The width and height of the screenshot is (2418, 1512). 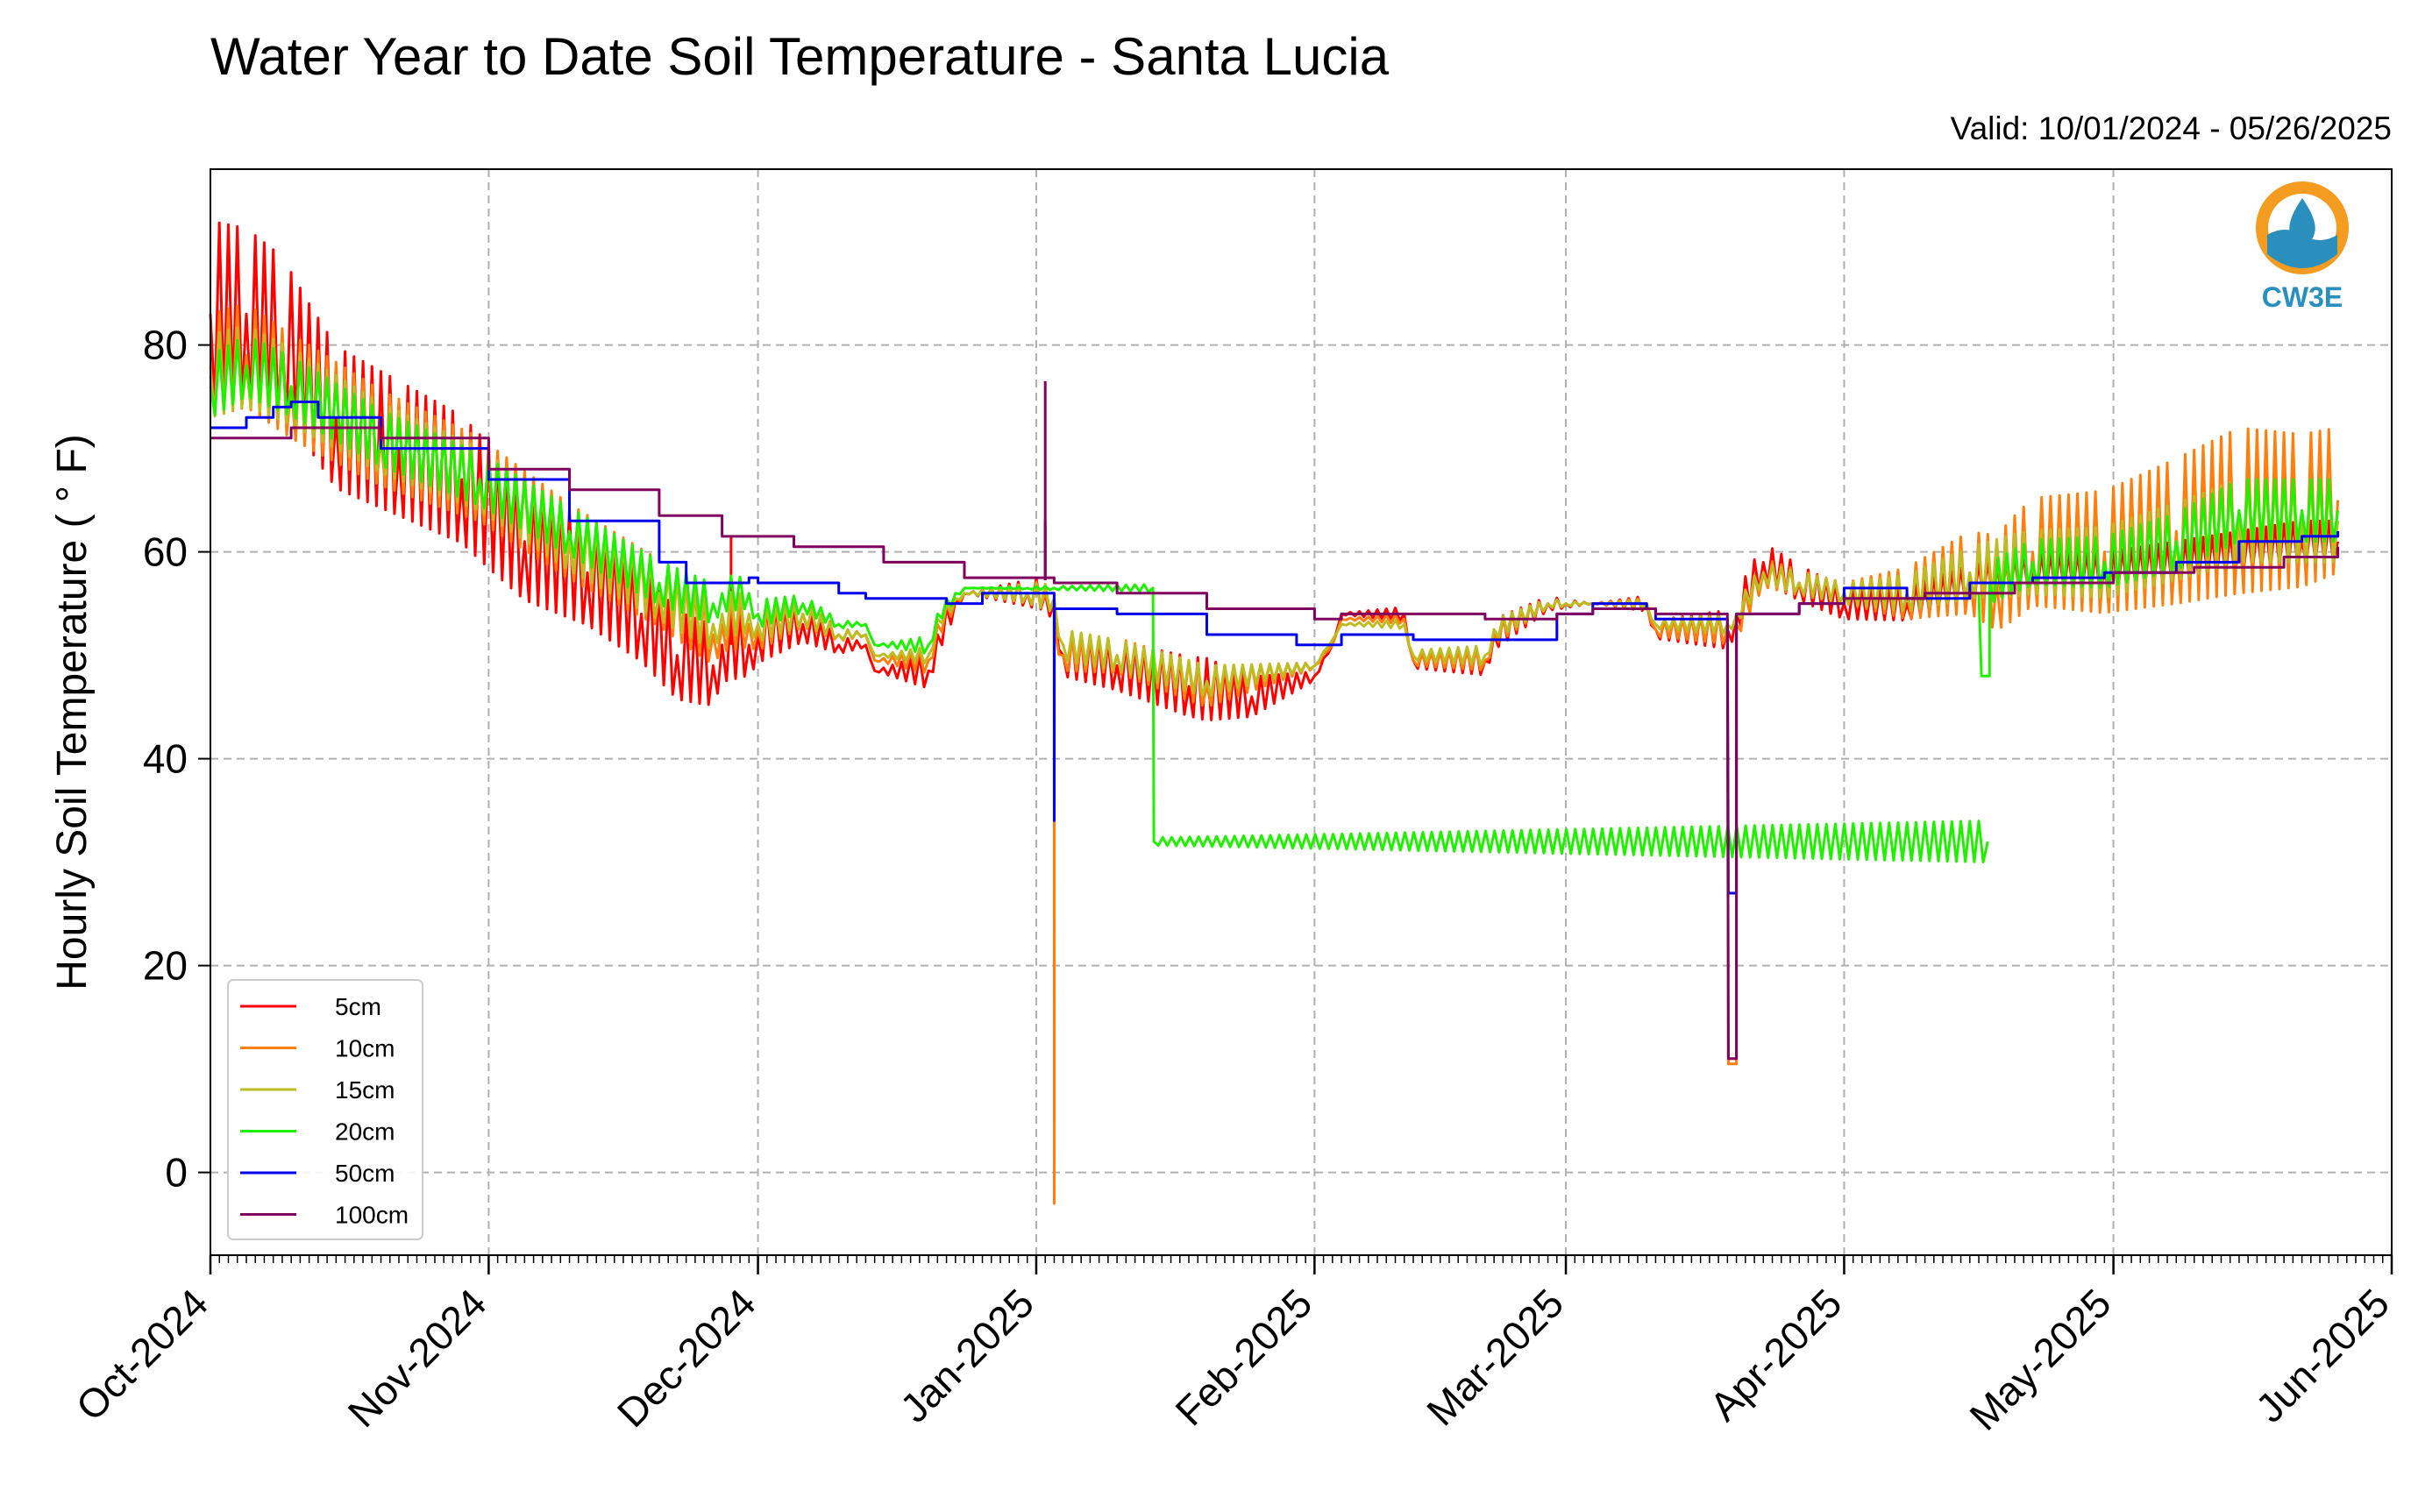 I want to click on x-tick-label: Oct-2024, so click(x=142, y=1355).